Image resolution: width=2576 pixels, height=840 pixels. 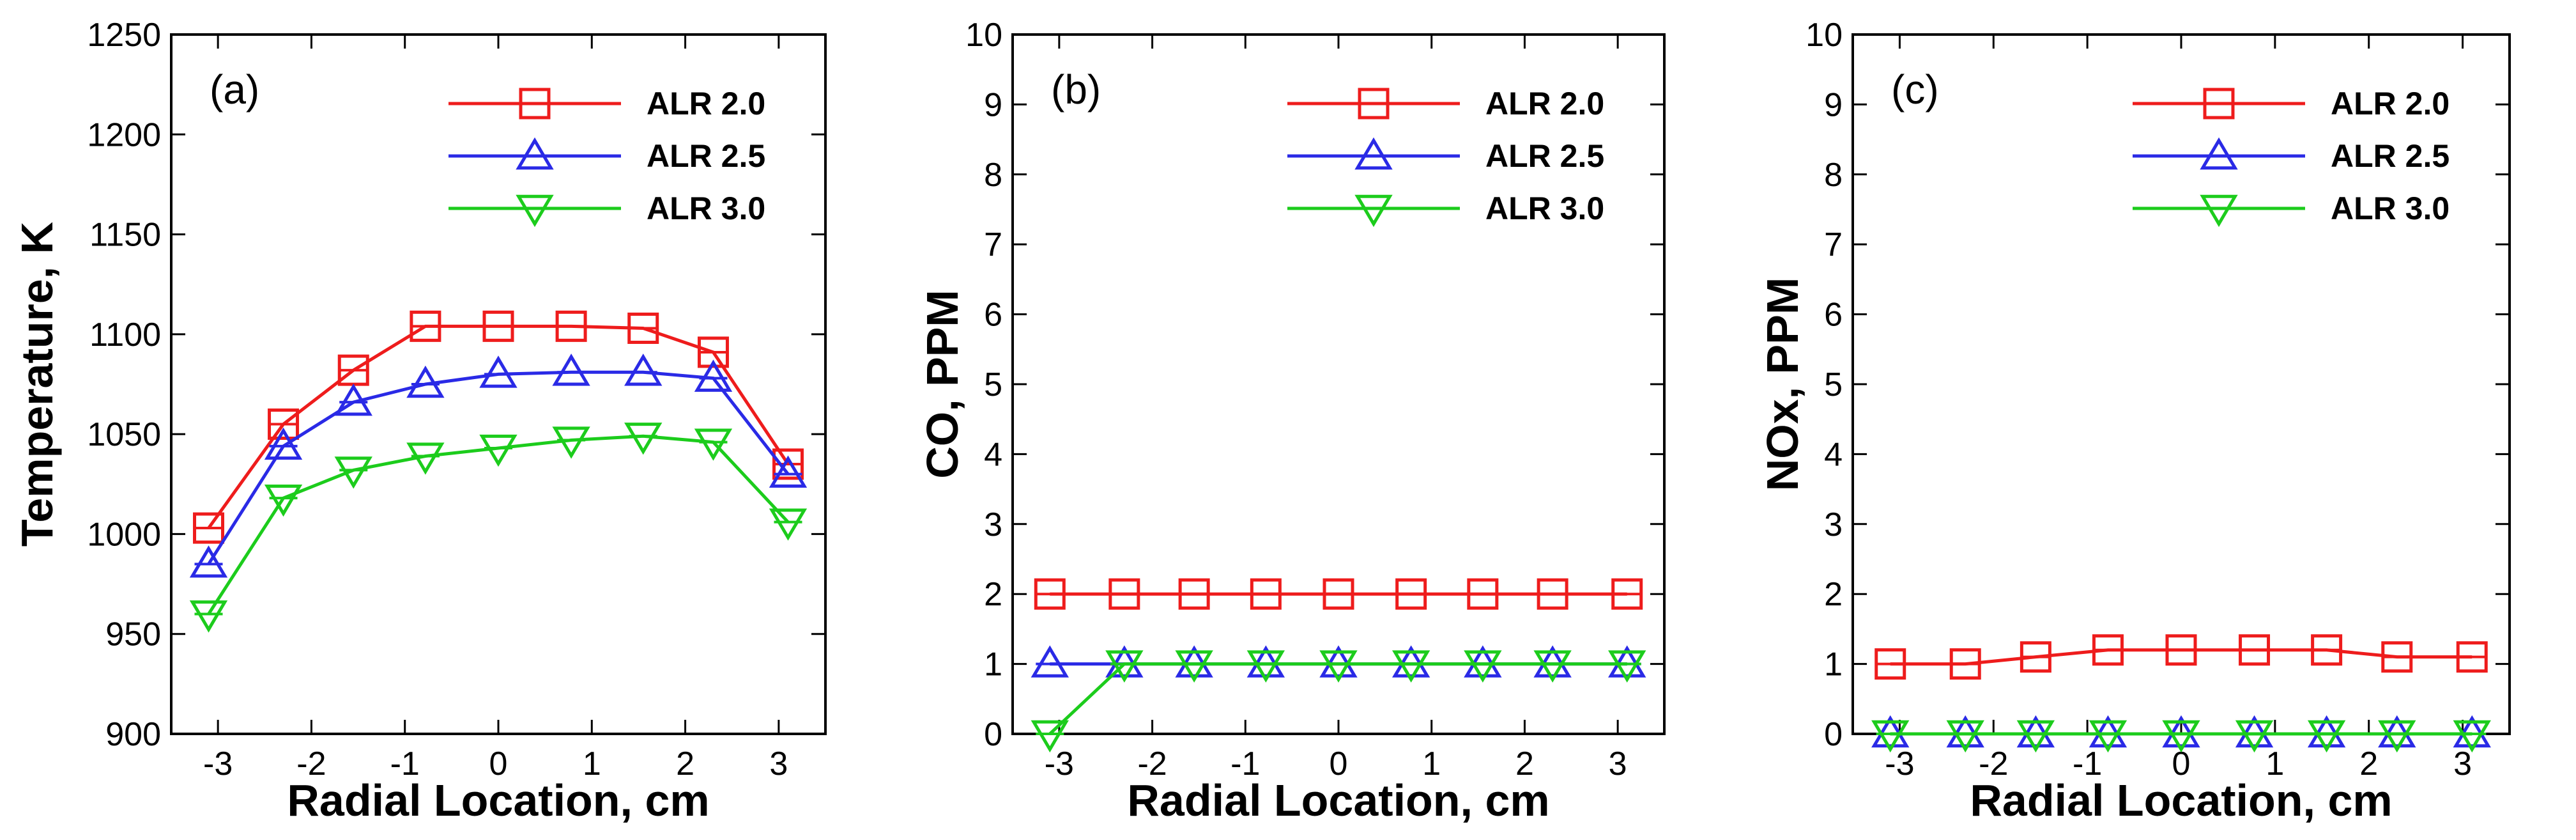 What do you see at coordinates (993, 454) in the screenshot?
I see `panel-1-y-tick-label: 4` at bounding box center [993, 454].